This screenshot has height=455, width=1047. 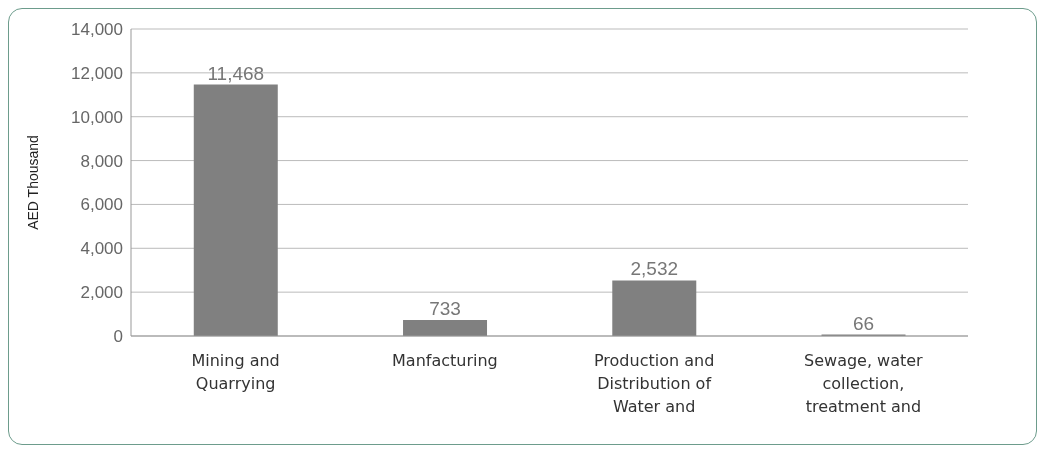 I want to click on y-tick-label: 6,000, so click(x=101, y=205).